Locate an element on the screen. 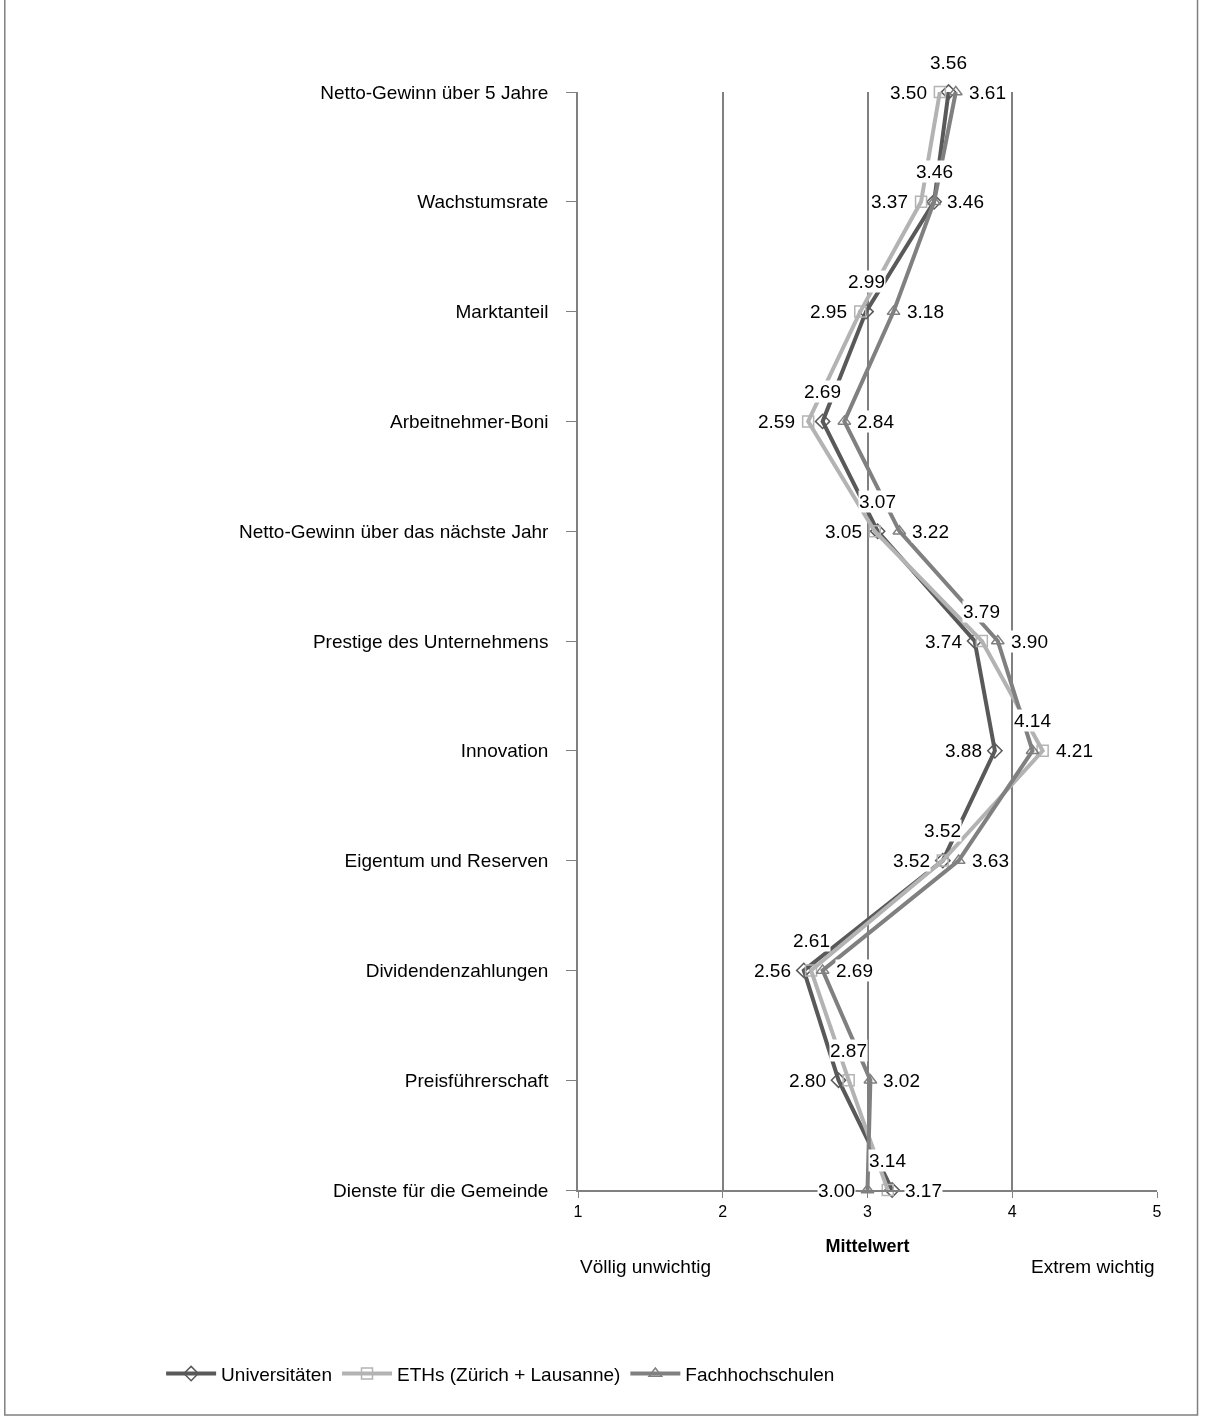 The height and width of the screenshot is (1421, 1205). data-label: 3.63 is located at coordinates (990, 860).